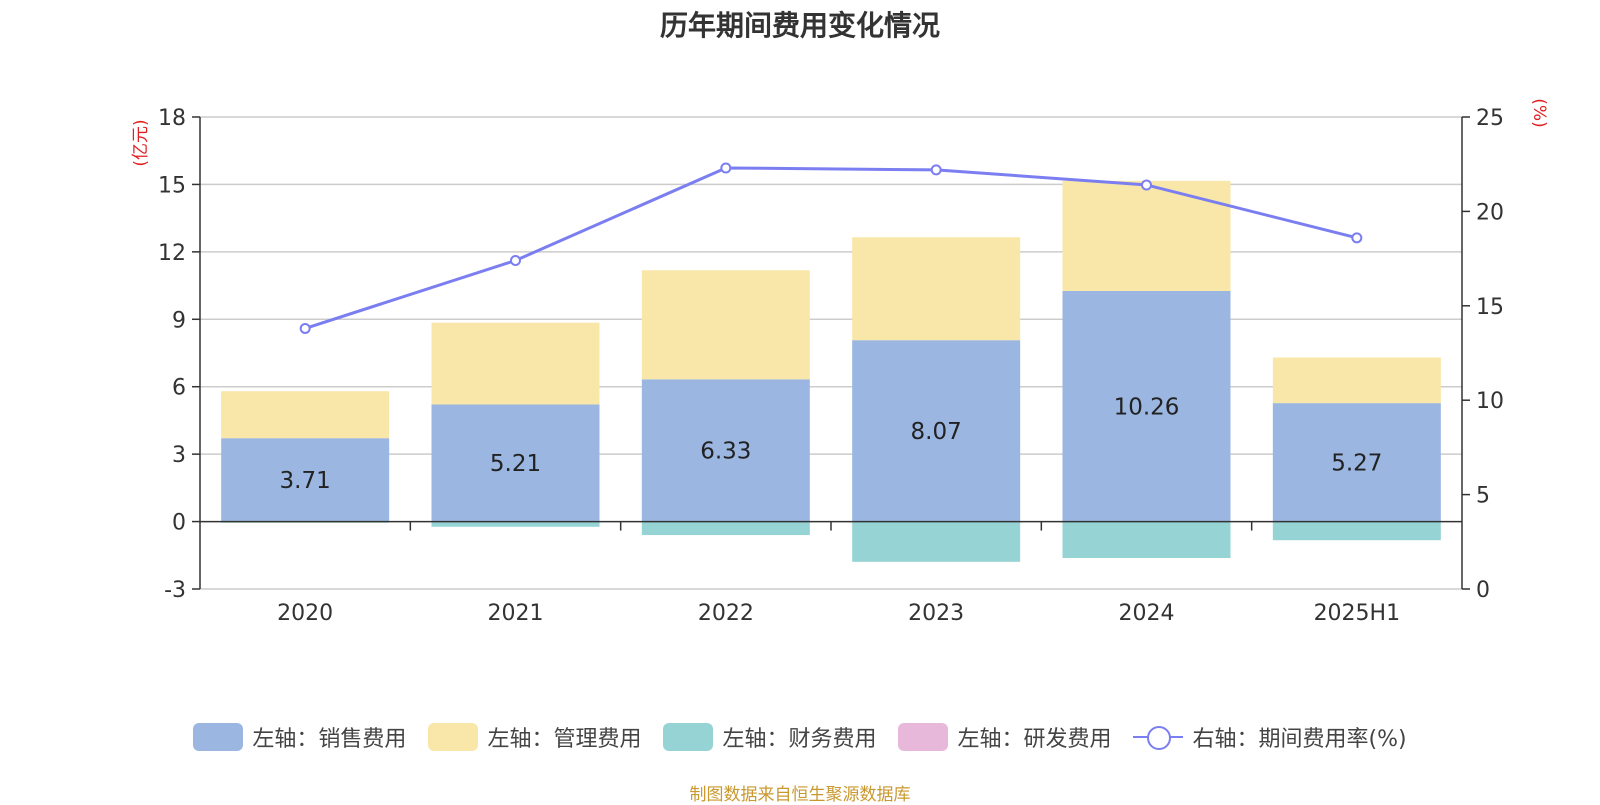 The image size is (1600, 805). What do you see at coordinates (799, 25) in the screenshot?
I see `chart-title: 历年期间费用变化情况` at bounding box center [799, 25].